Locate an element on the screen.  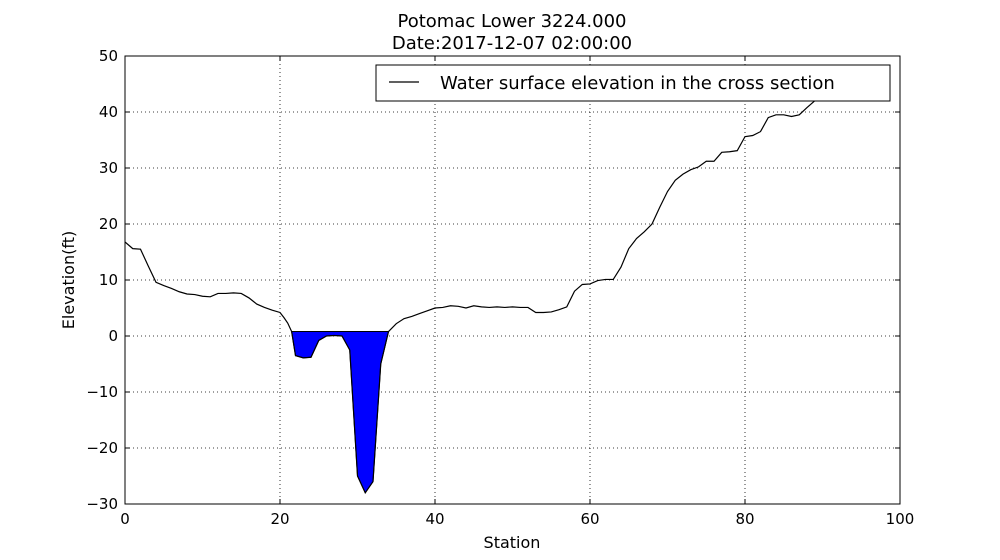
x-tick-label: 80 is located at coordinates (744, 519).